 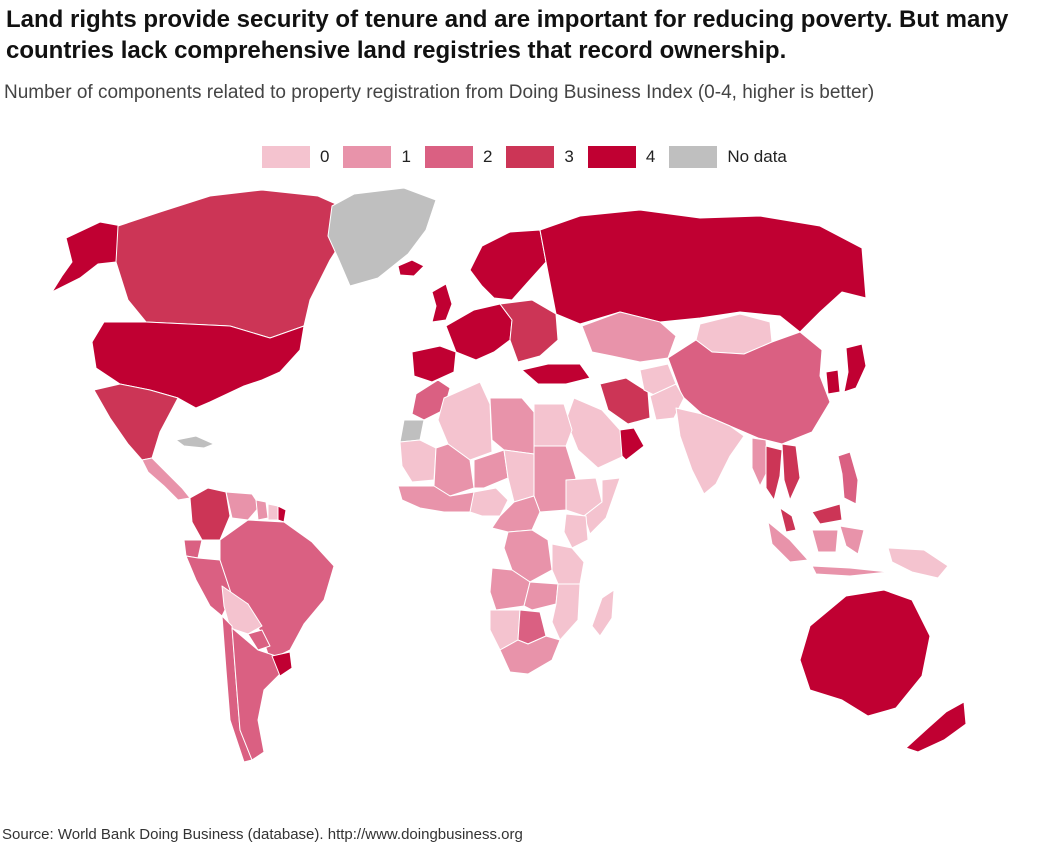 What do you see at coordinates (774, 473) in the screenshot?
I see `region-thailand` at bounding box center [774, 473].